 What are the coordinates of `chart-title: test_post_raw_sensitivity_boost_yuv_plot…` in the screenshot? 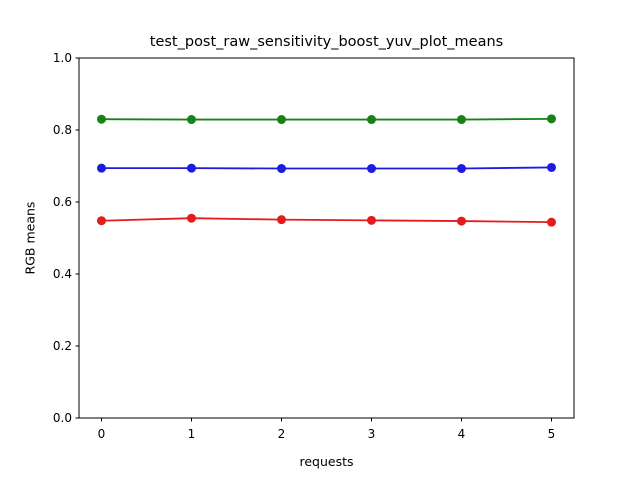 It's located at (326, 42).